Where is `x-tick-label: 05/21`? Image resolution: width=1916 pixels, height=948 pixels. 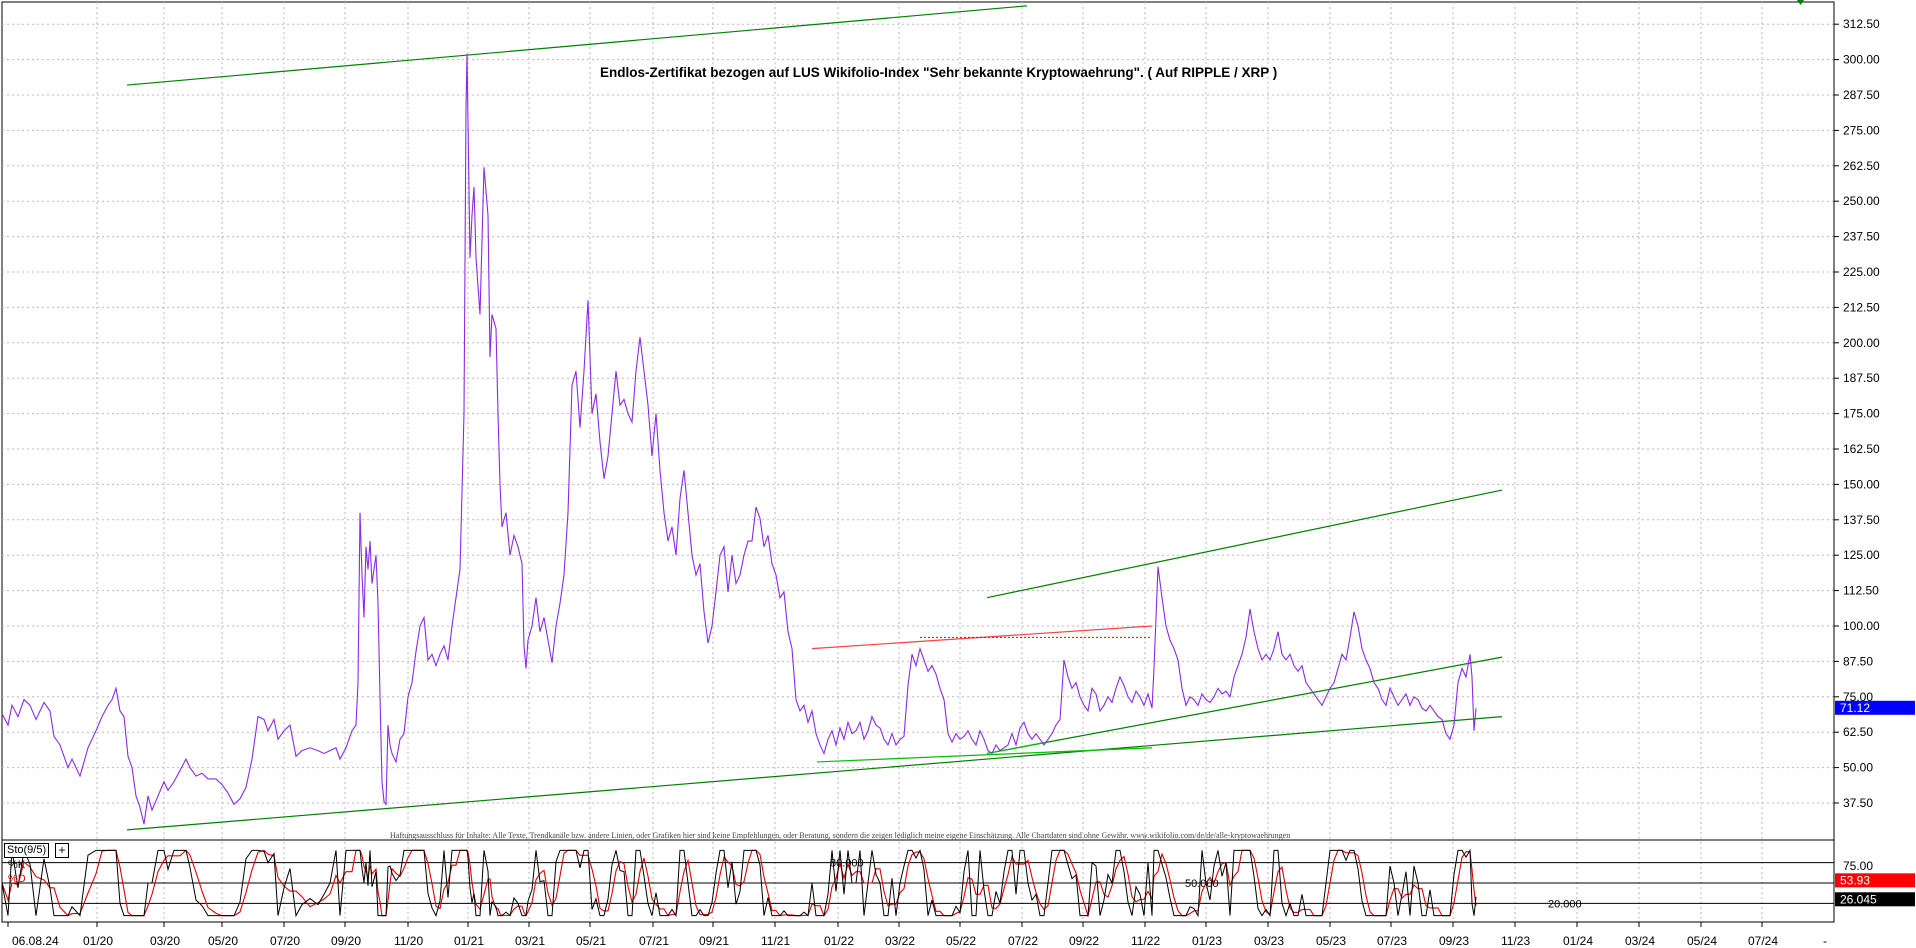
x-tick-label: 05/21 is located at coordinates (591, 941).